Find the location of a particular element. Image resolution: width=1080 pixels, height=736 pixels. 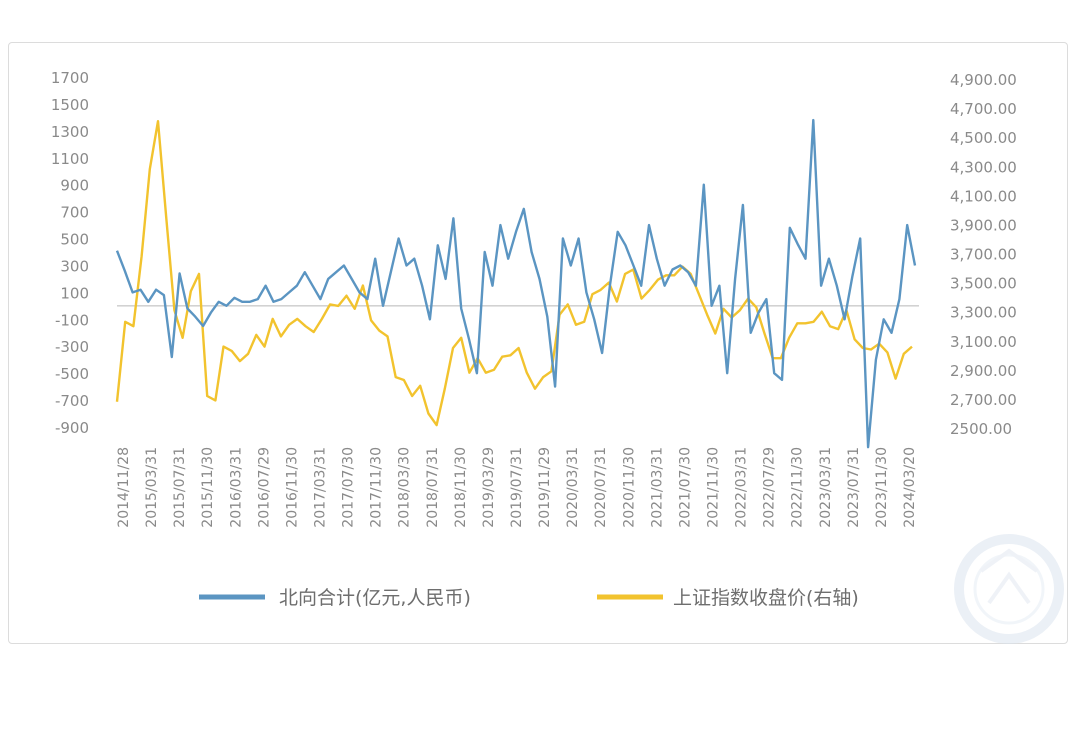

right-tick-label: 3,900.00 is located at coordinates (983, 225).